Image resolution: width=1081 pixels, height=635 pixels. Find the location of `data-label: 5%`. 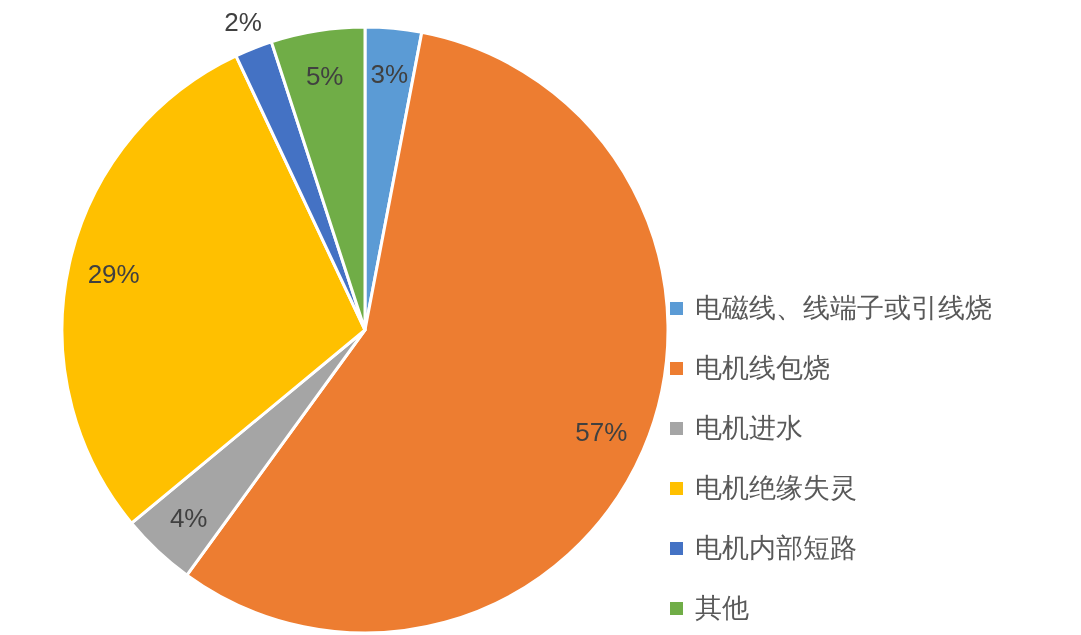

data-label: 5% is located at coordinates (324, 75).